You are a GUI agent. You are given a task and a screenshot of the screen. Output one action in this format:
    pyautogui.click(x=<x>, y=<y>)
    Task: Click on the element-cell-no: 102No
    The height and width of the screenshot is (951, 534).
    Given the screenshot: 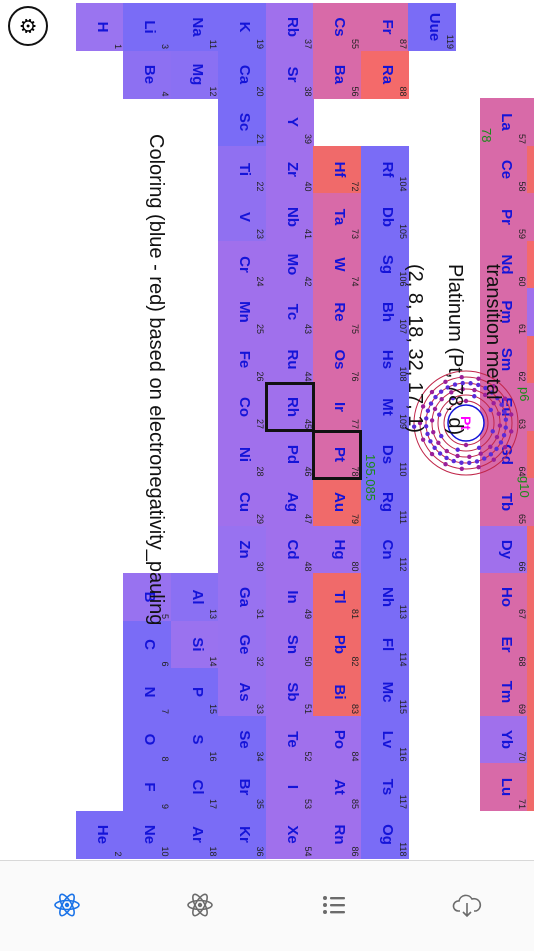 What is the action you would take?
    pyautogui.click(x=530, y=740)
    